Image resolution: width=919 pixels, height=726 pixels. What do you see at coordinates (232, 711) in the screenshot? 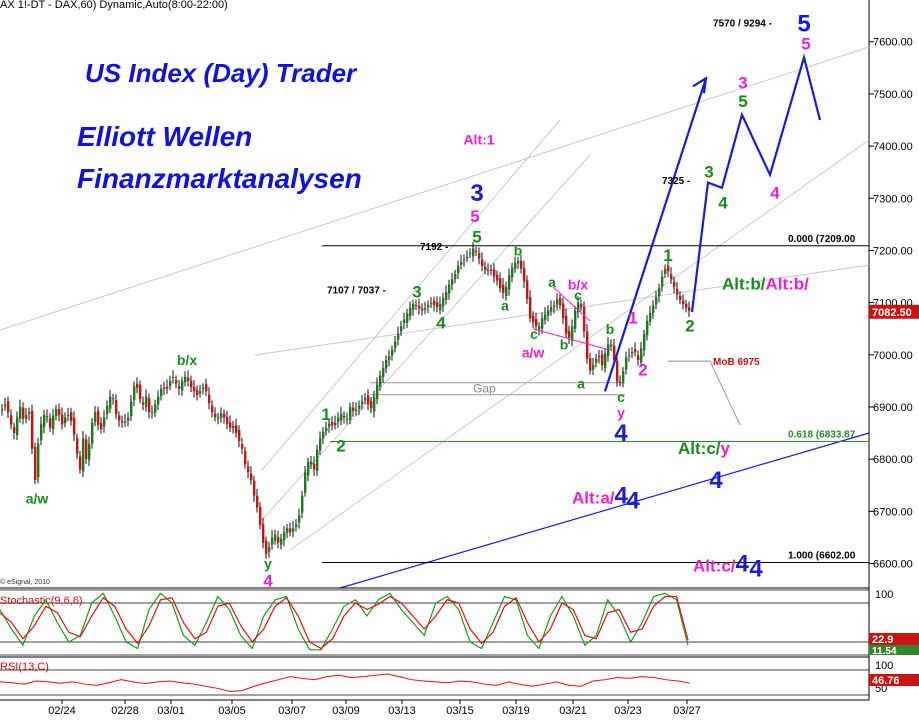
I see `x-tick-label: 03/05` at bounding box center [232, 711].